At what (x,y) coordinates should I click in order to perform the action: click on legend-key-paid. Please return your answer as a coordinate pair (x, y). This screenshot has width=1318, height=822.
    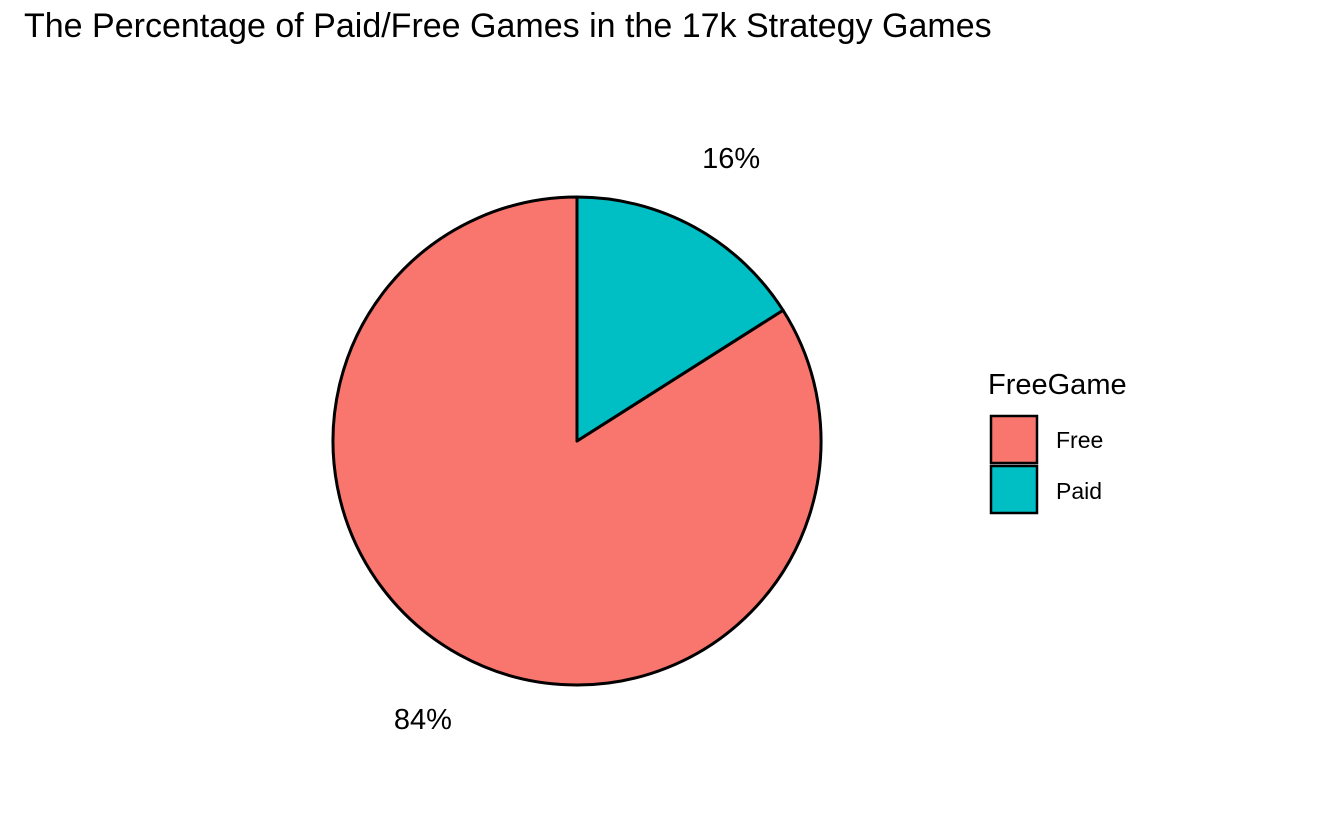
    Looking at the image, I should click on (1014, 489).